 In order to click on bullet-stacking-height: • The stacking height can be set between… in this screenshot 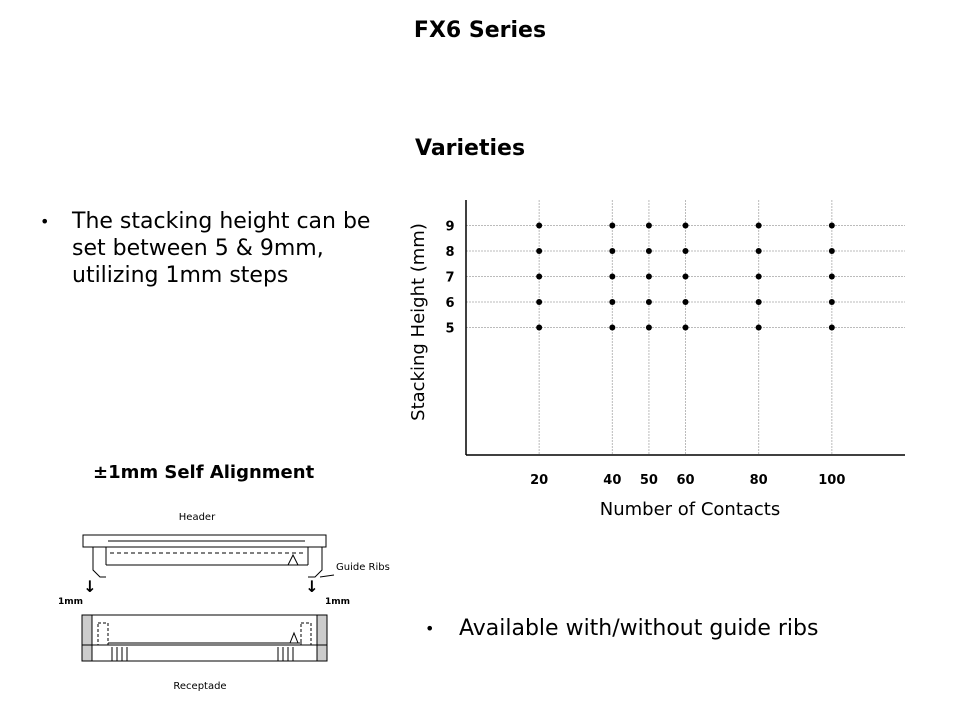, I will do `click(210, 248)`.